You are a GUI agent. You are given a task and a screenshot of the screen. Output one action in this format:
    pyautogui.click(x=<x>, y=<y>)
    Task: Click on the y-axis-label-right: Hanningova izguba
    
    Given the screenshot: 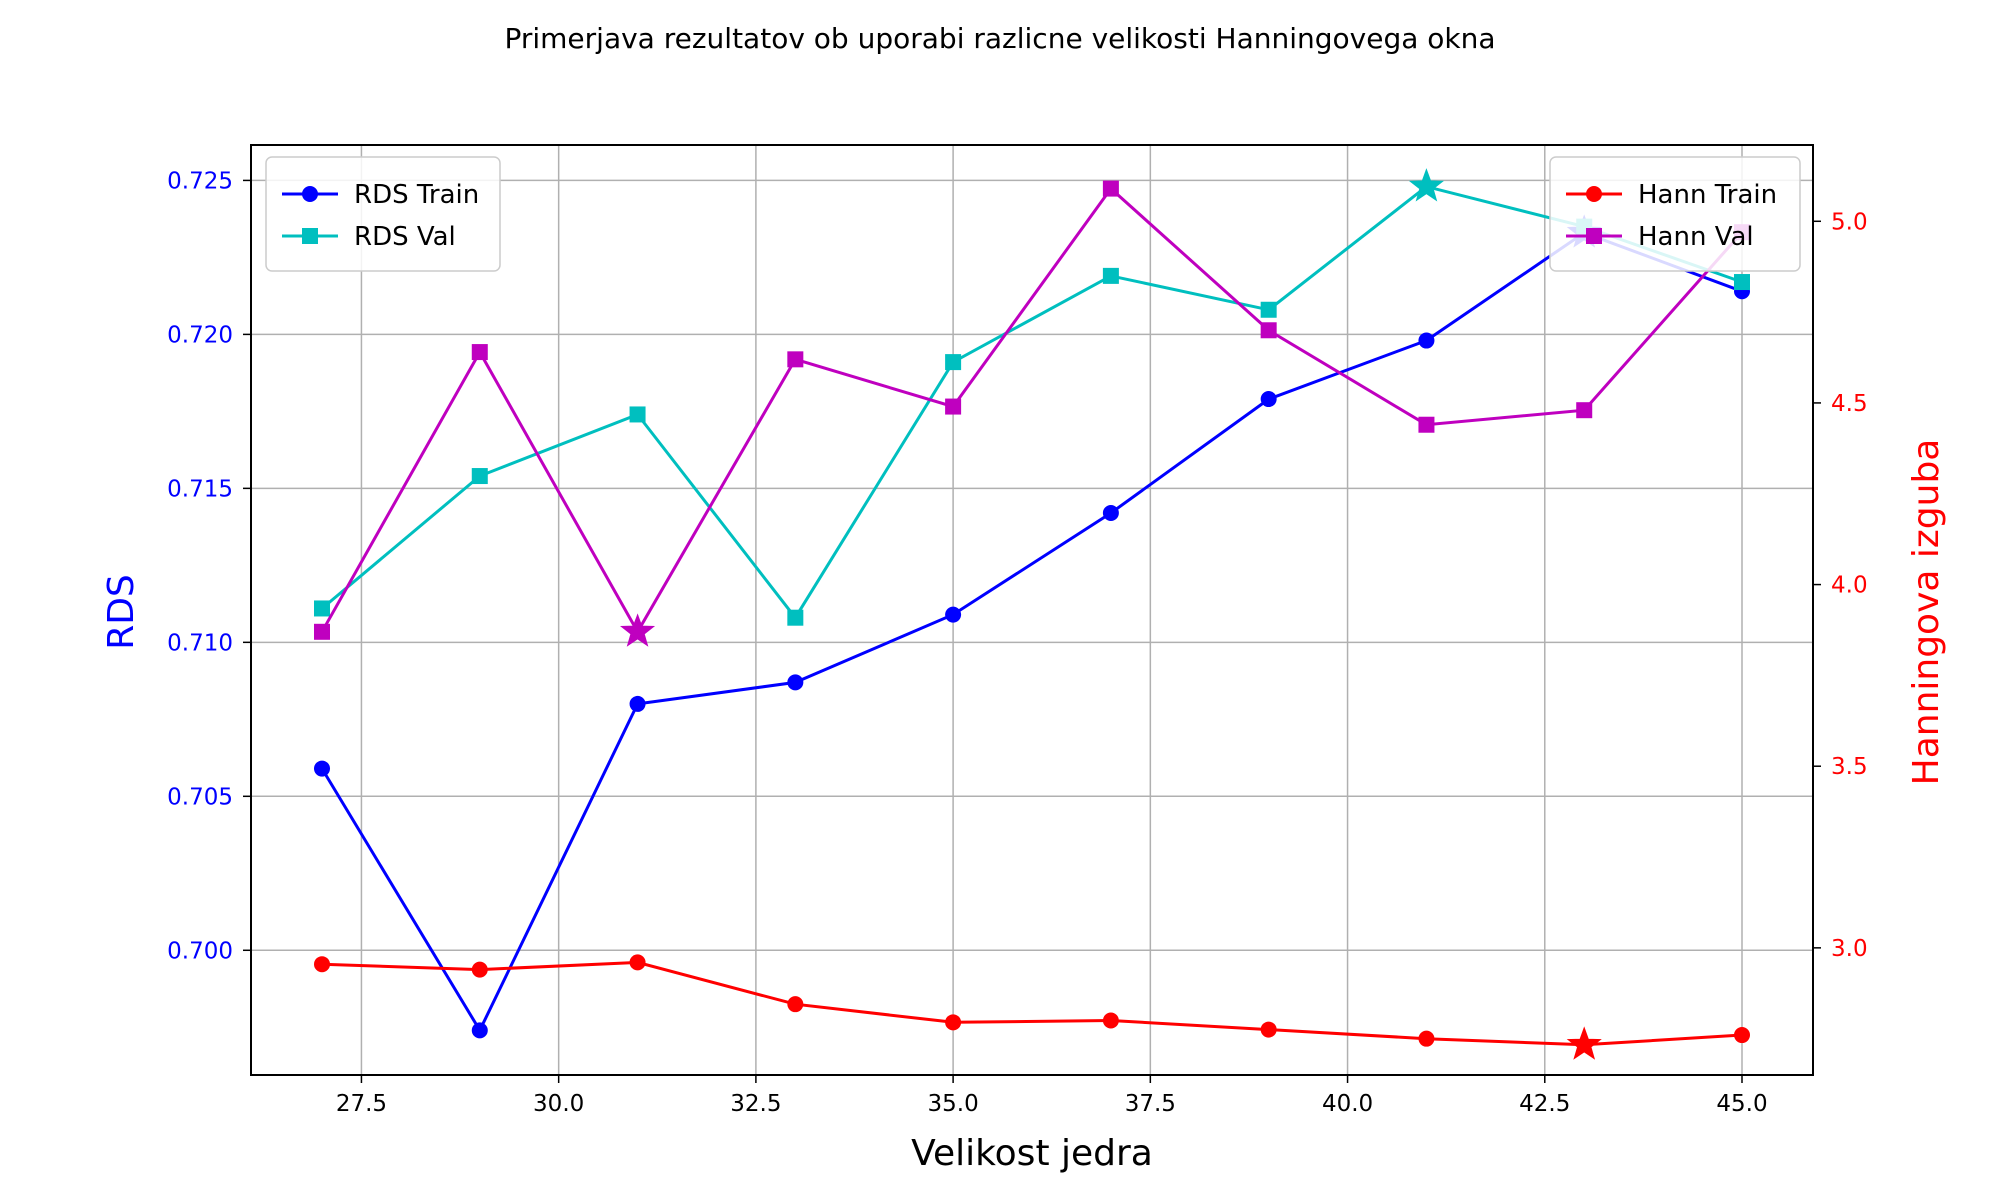 What is the action you would take?
    pyautogui.click(x=1926, y=612)
    